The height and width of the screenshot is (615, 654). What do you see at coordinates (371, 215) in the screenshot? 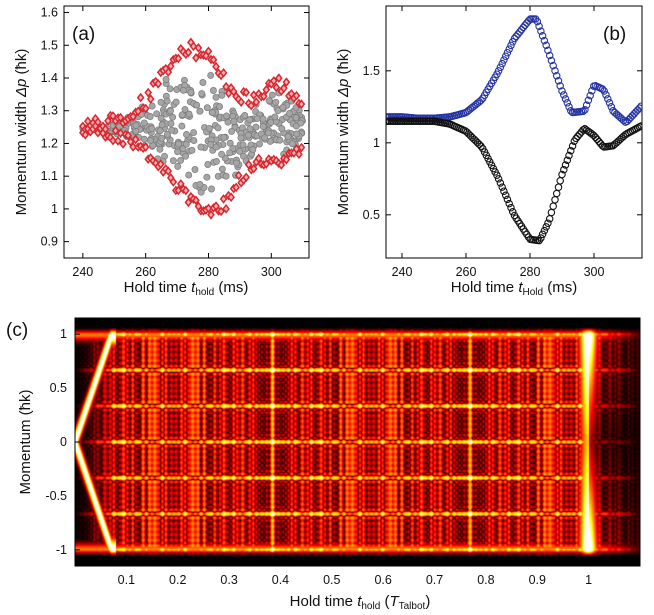
I see `y-tick-label: 0.5` at bounding box center [371, 215].